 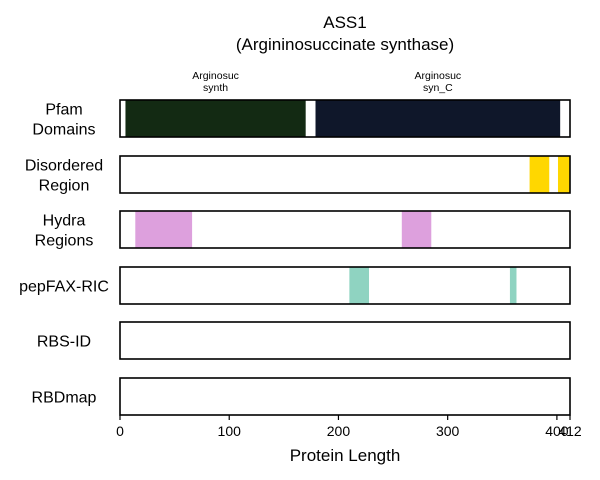 What do you see at coordinates (230, 431) in the screenshot?
I see `x-tick-label: 100` at bounding box center [230, 431].